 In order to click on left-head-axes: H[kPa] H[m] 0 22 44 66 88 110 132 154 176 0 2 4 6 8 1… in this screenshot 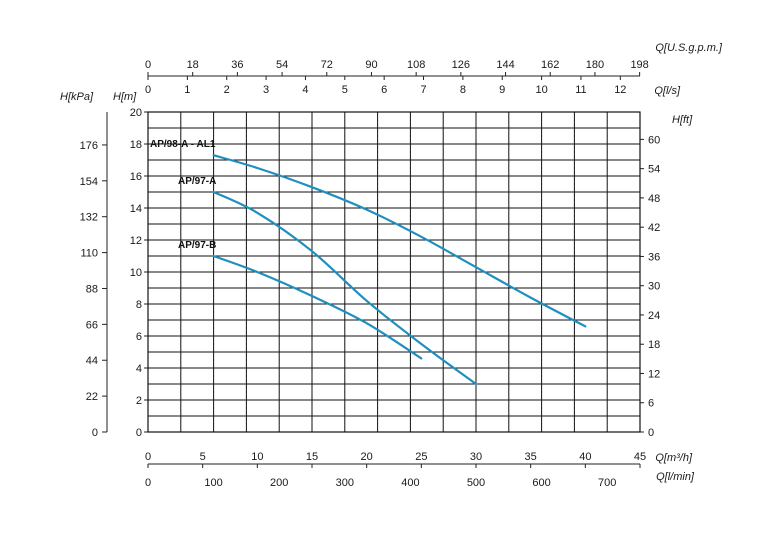, I will do `click(104, 265)`.